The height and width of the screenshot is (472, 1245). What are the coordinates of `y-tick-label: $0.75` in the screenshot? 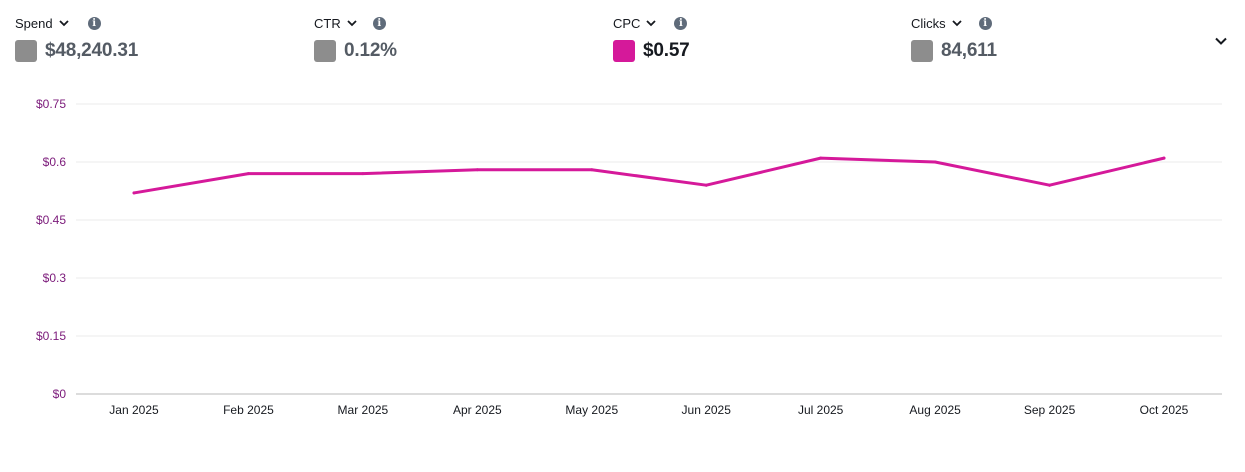 It's located at (51, 104).